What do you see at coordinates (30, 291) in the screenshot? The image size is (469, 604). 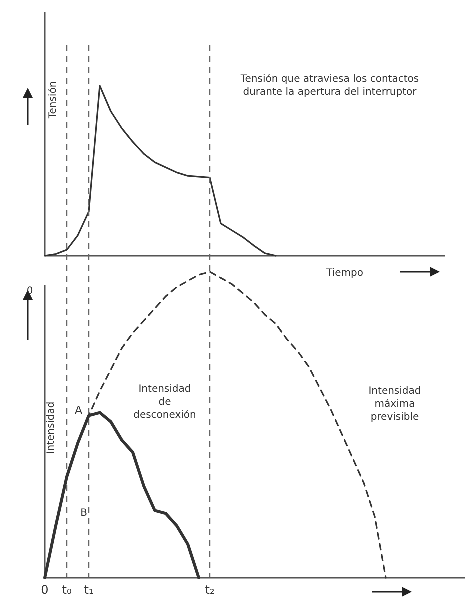 I see `text: 0` at bounding box center [30, 291].